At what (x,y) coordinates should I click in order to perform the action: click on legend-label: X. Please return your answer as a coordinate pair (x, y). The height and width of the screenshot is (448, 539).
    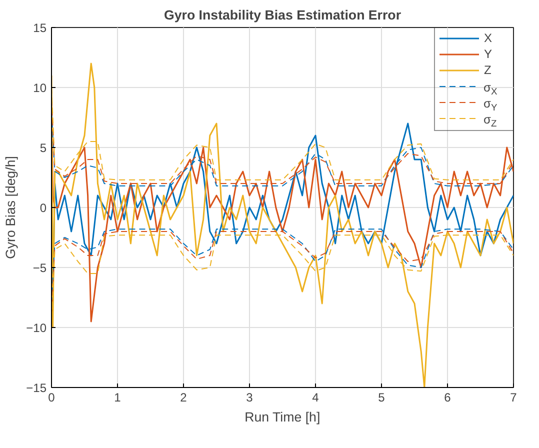
    Looking at the image, I should click on (489, 38).